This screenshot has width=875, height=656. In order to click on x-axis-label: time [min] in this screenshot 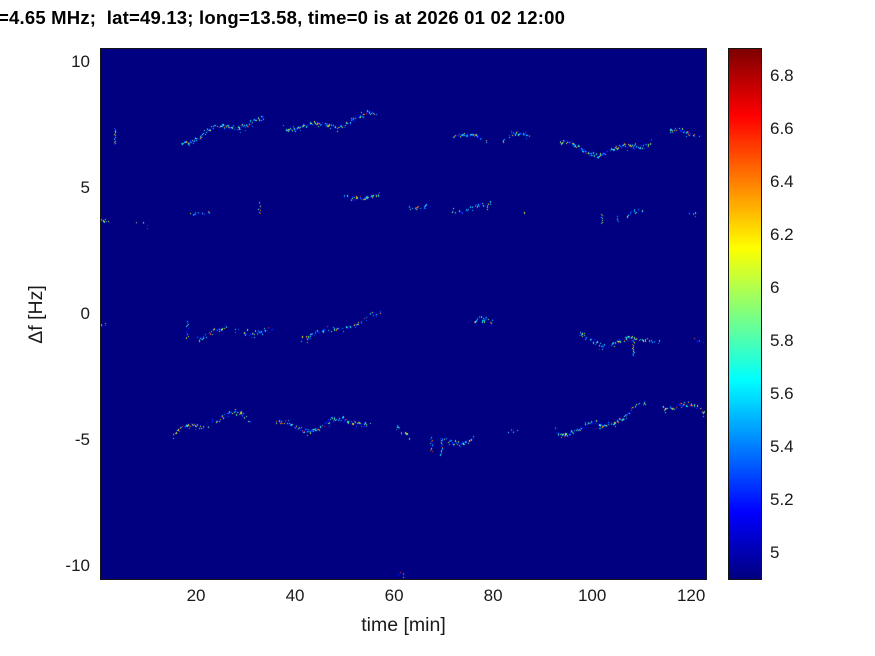, I will do `click(403, 625)`.